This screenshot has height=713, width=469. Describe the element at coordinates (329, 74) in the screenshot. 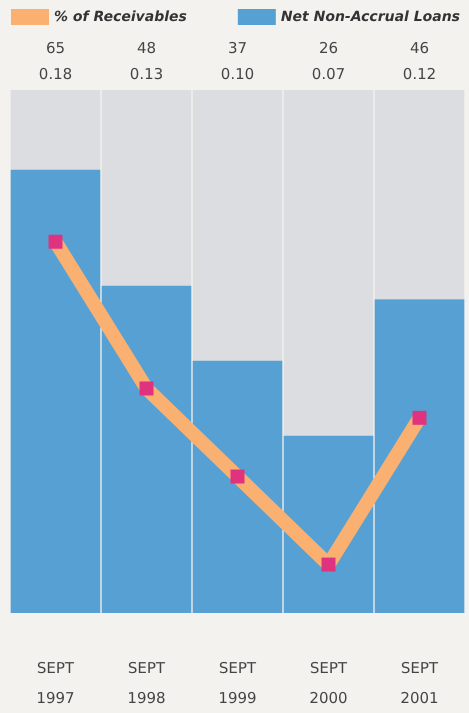

I see `data-label: 0.07` at that location.